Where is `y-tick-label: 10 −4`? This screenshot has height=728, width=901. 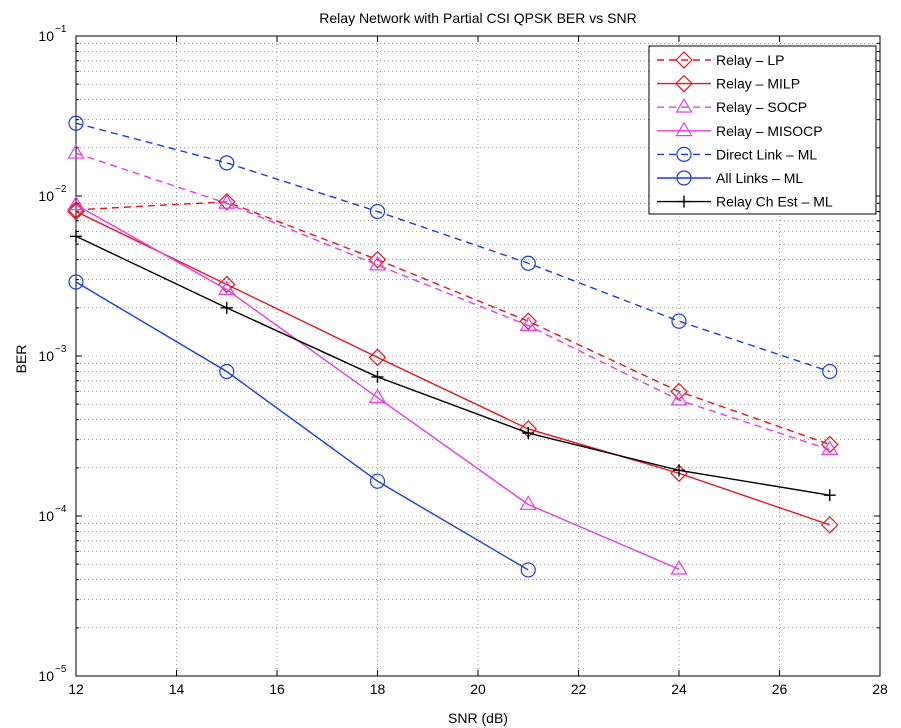
y-tick-label: 10 −4 is located at coordinates (52, 514).